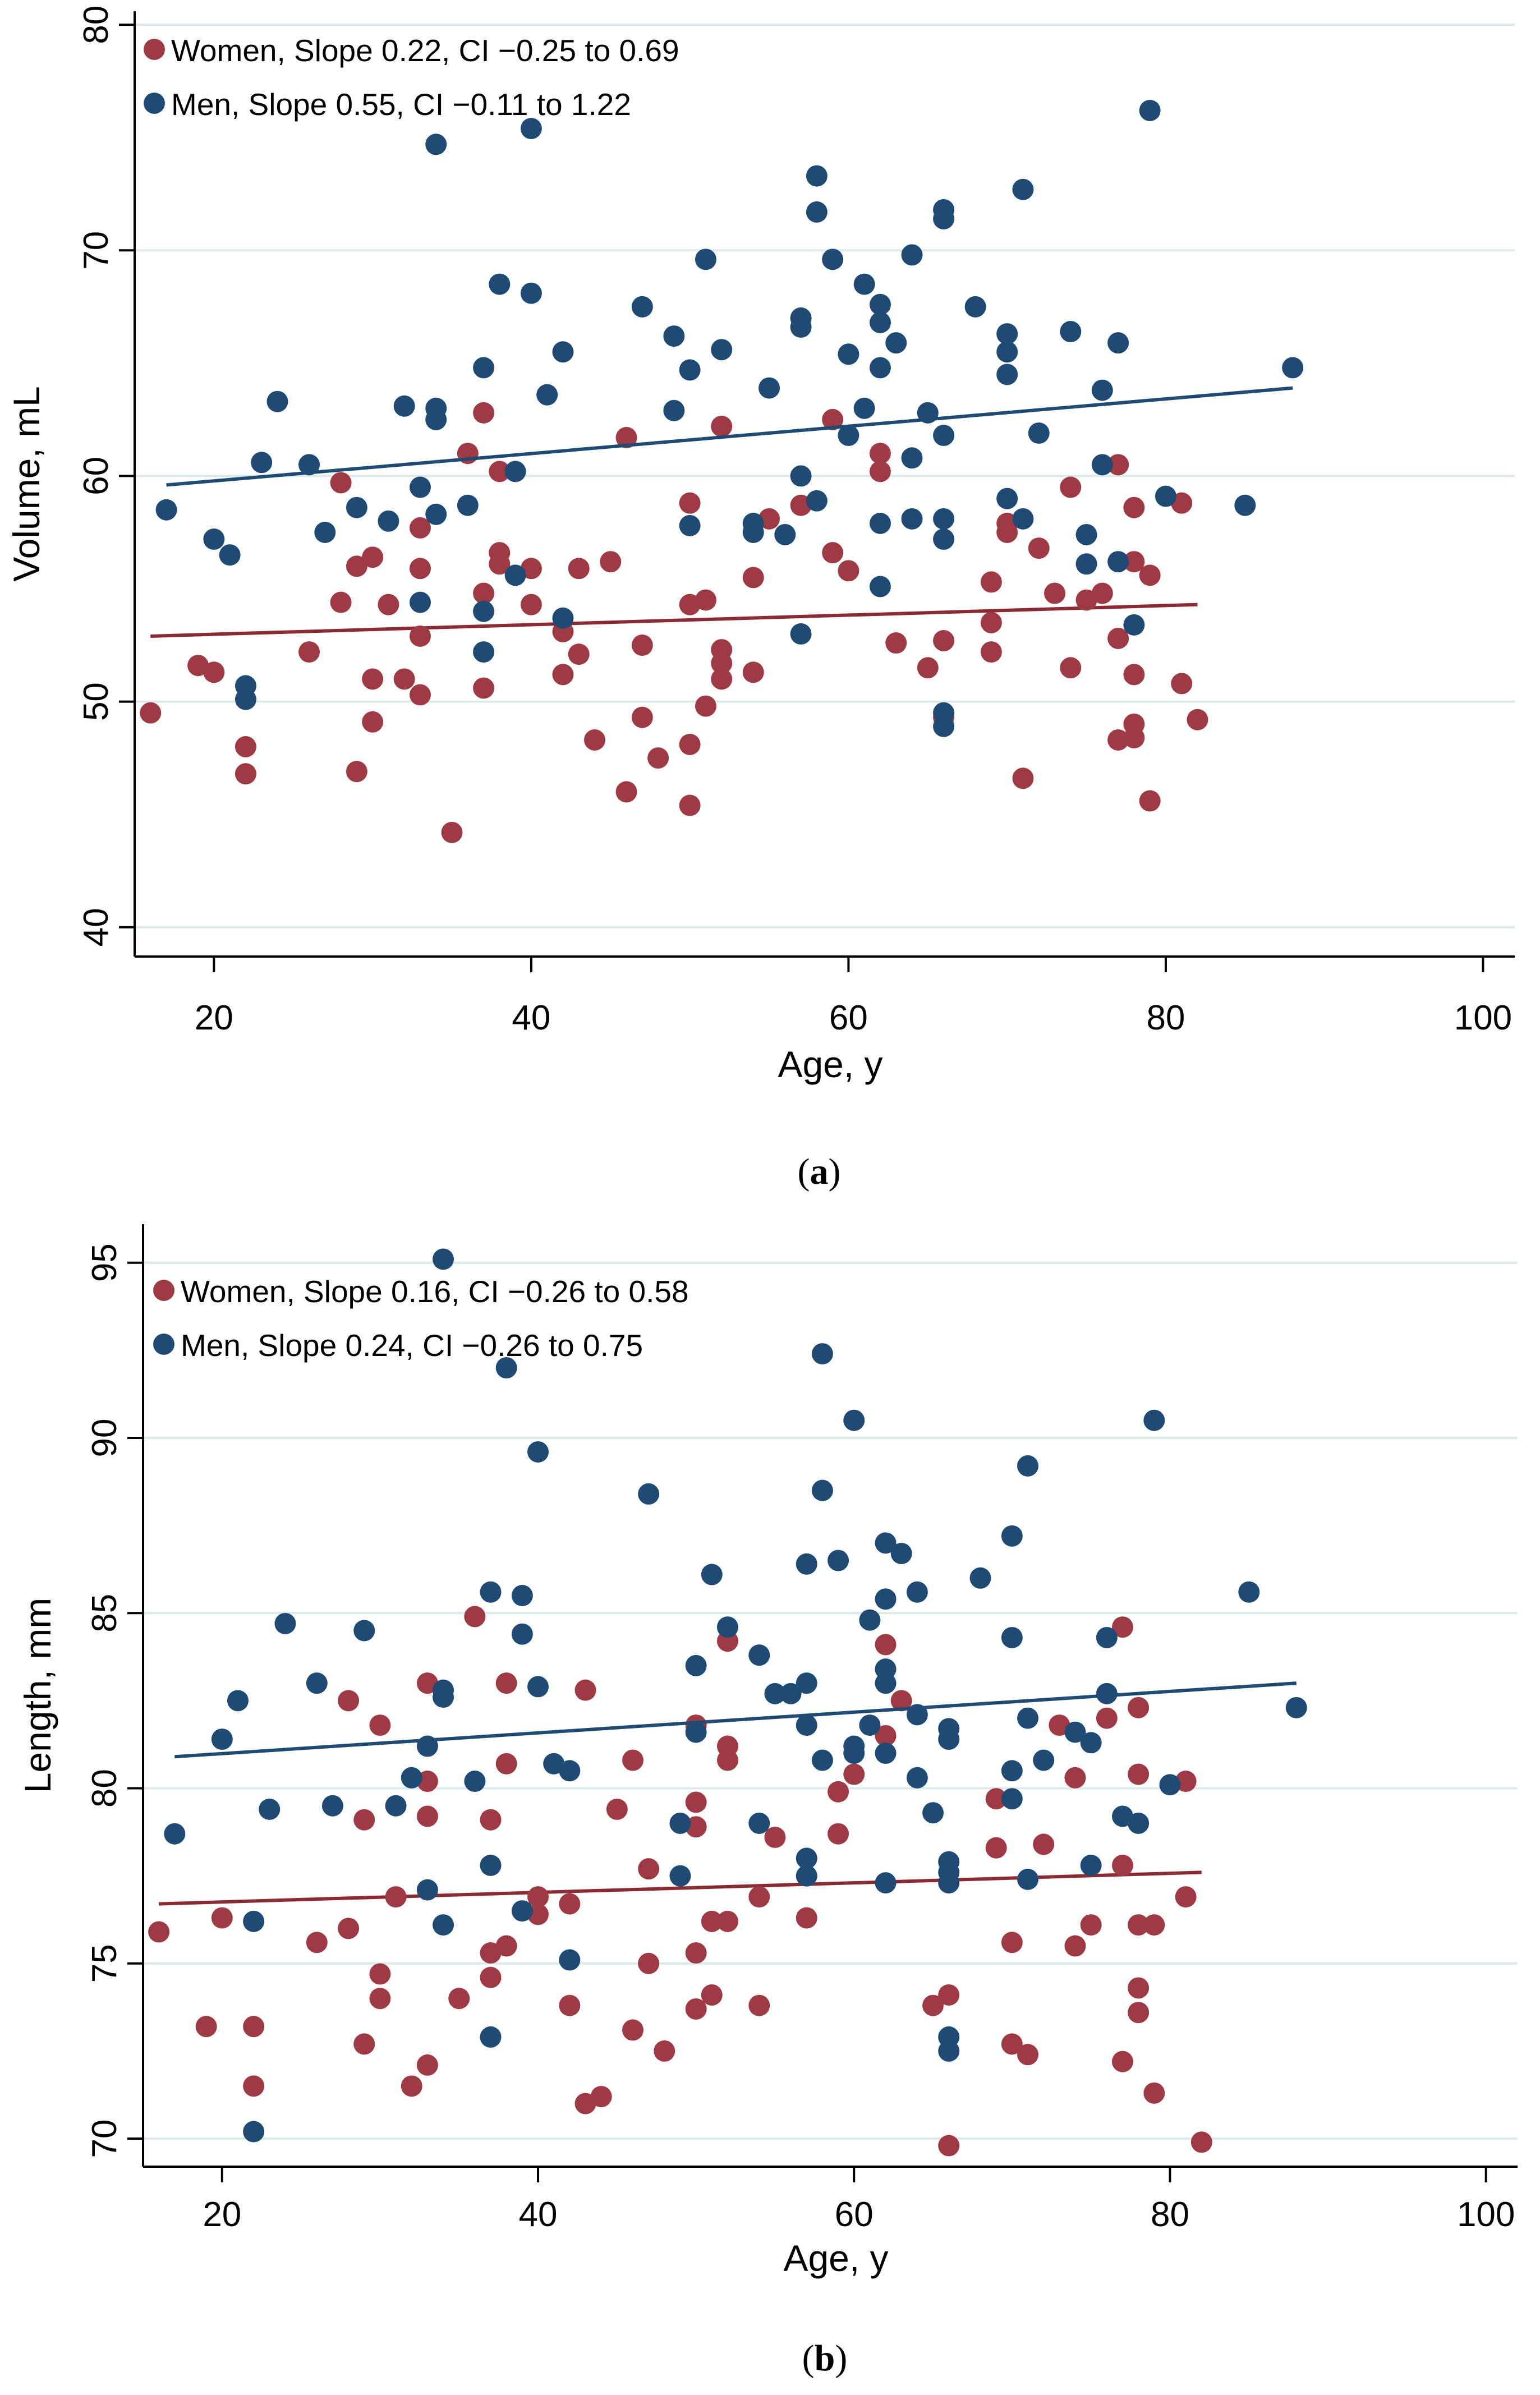  I want to click on figure-caption: (b), so click(825, 2358).